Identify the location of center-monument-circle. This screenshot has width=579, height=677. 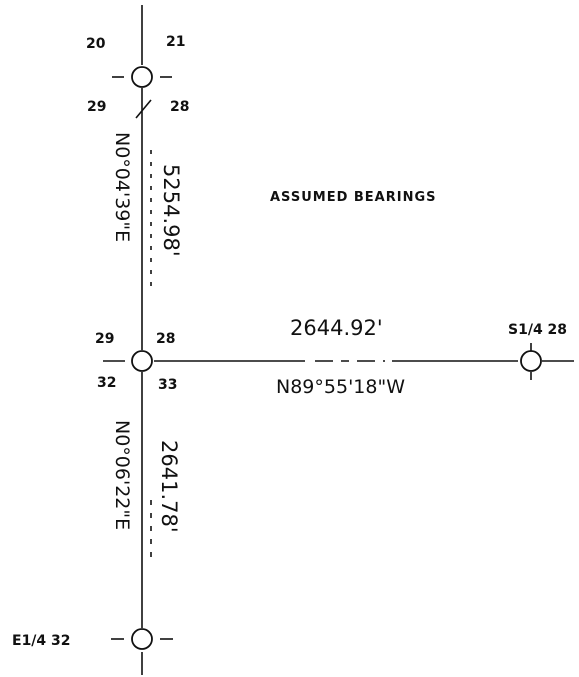
(142, 361).